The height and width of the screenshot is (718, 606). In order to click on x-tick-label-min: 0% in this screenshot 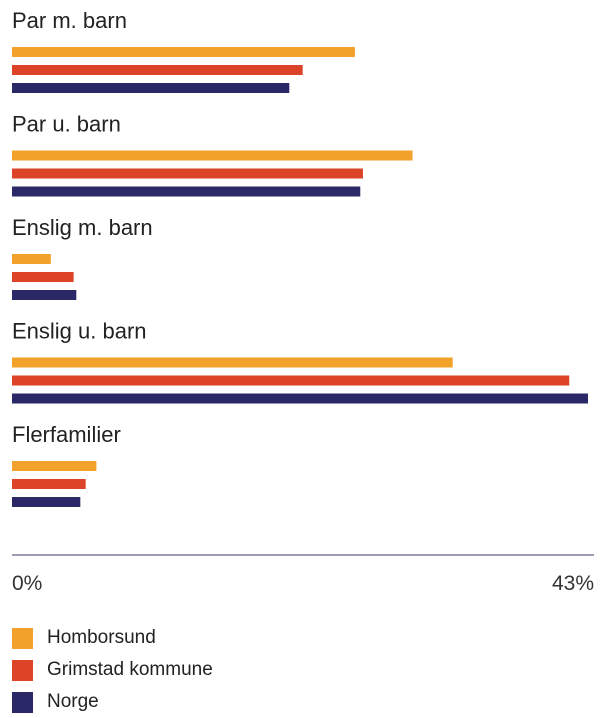, I will do `click(27, 583)`.